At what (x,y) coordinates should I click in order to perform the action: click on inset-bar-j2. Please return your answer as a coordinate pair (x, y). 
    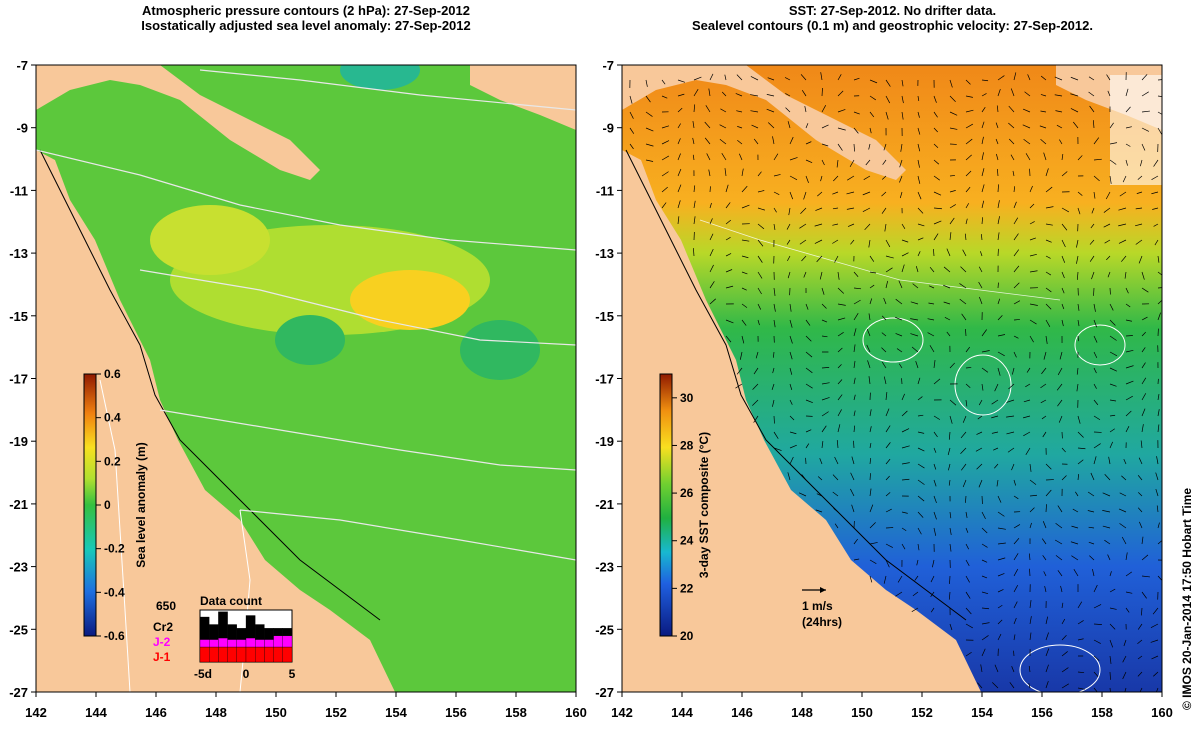
    Looking at the image, I should click on (214, 643).